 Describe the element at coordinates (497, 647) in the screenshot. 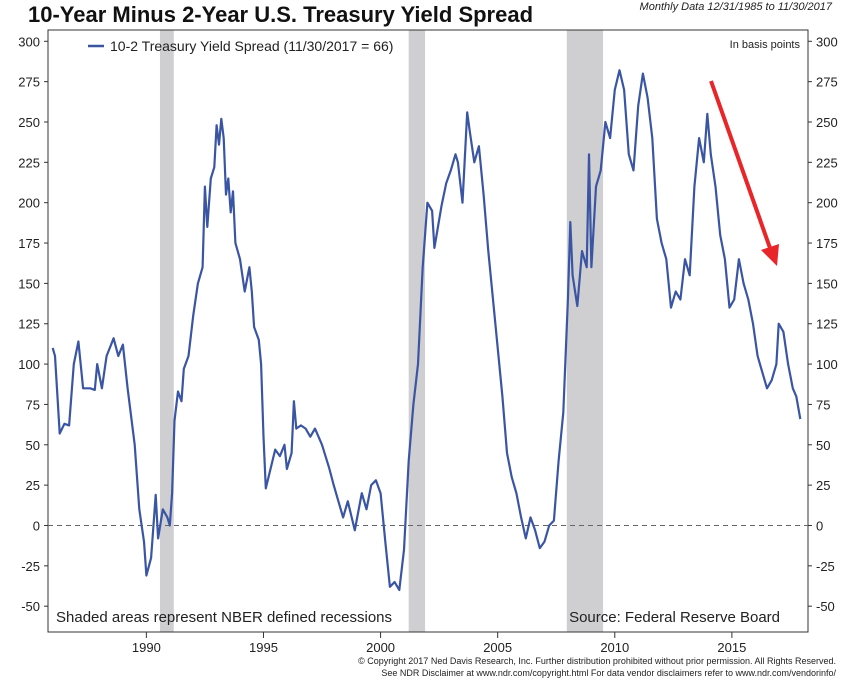

I see `x-tick-label: 2005` at that location.